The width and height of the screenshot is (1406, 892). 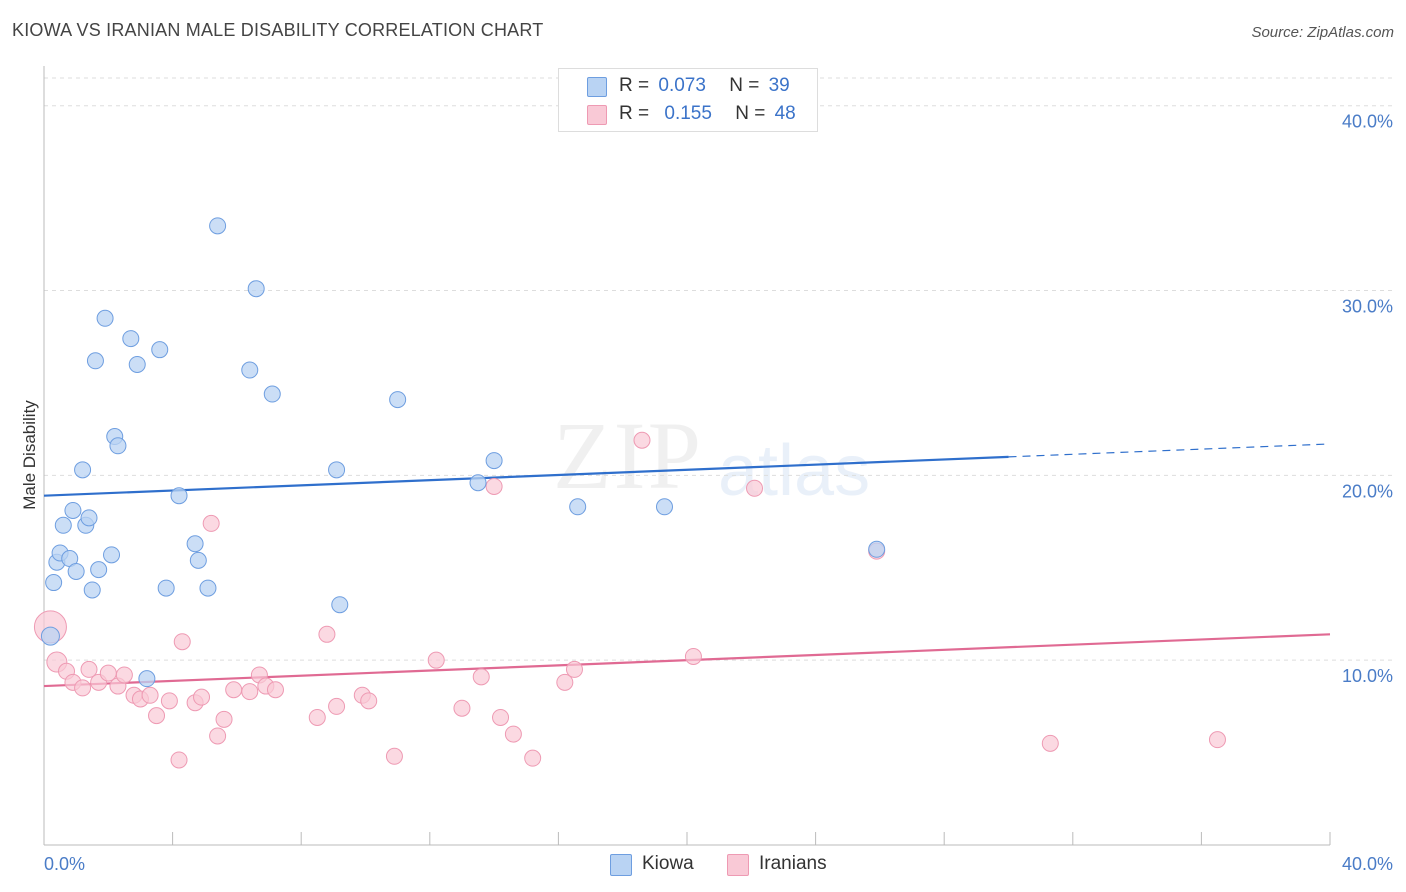 I want to click on correlation-legend: R = 0.073 N = 39 R = 0.155 N = 48, so click(x=688, y=100).